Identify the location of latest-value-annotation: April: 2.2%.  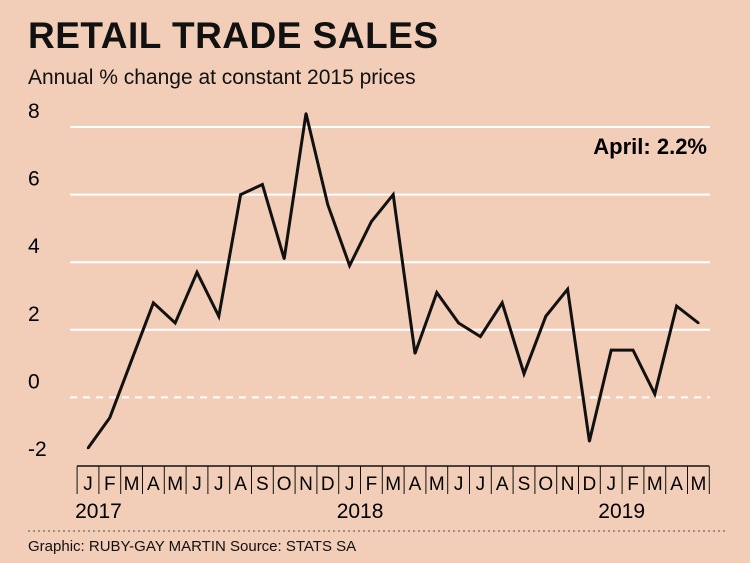
(650, 146).